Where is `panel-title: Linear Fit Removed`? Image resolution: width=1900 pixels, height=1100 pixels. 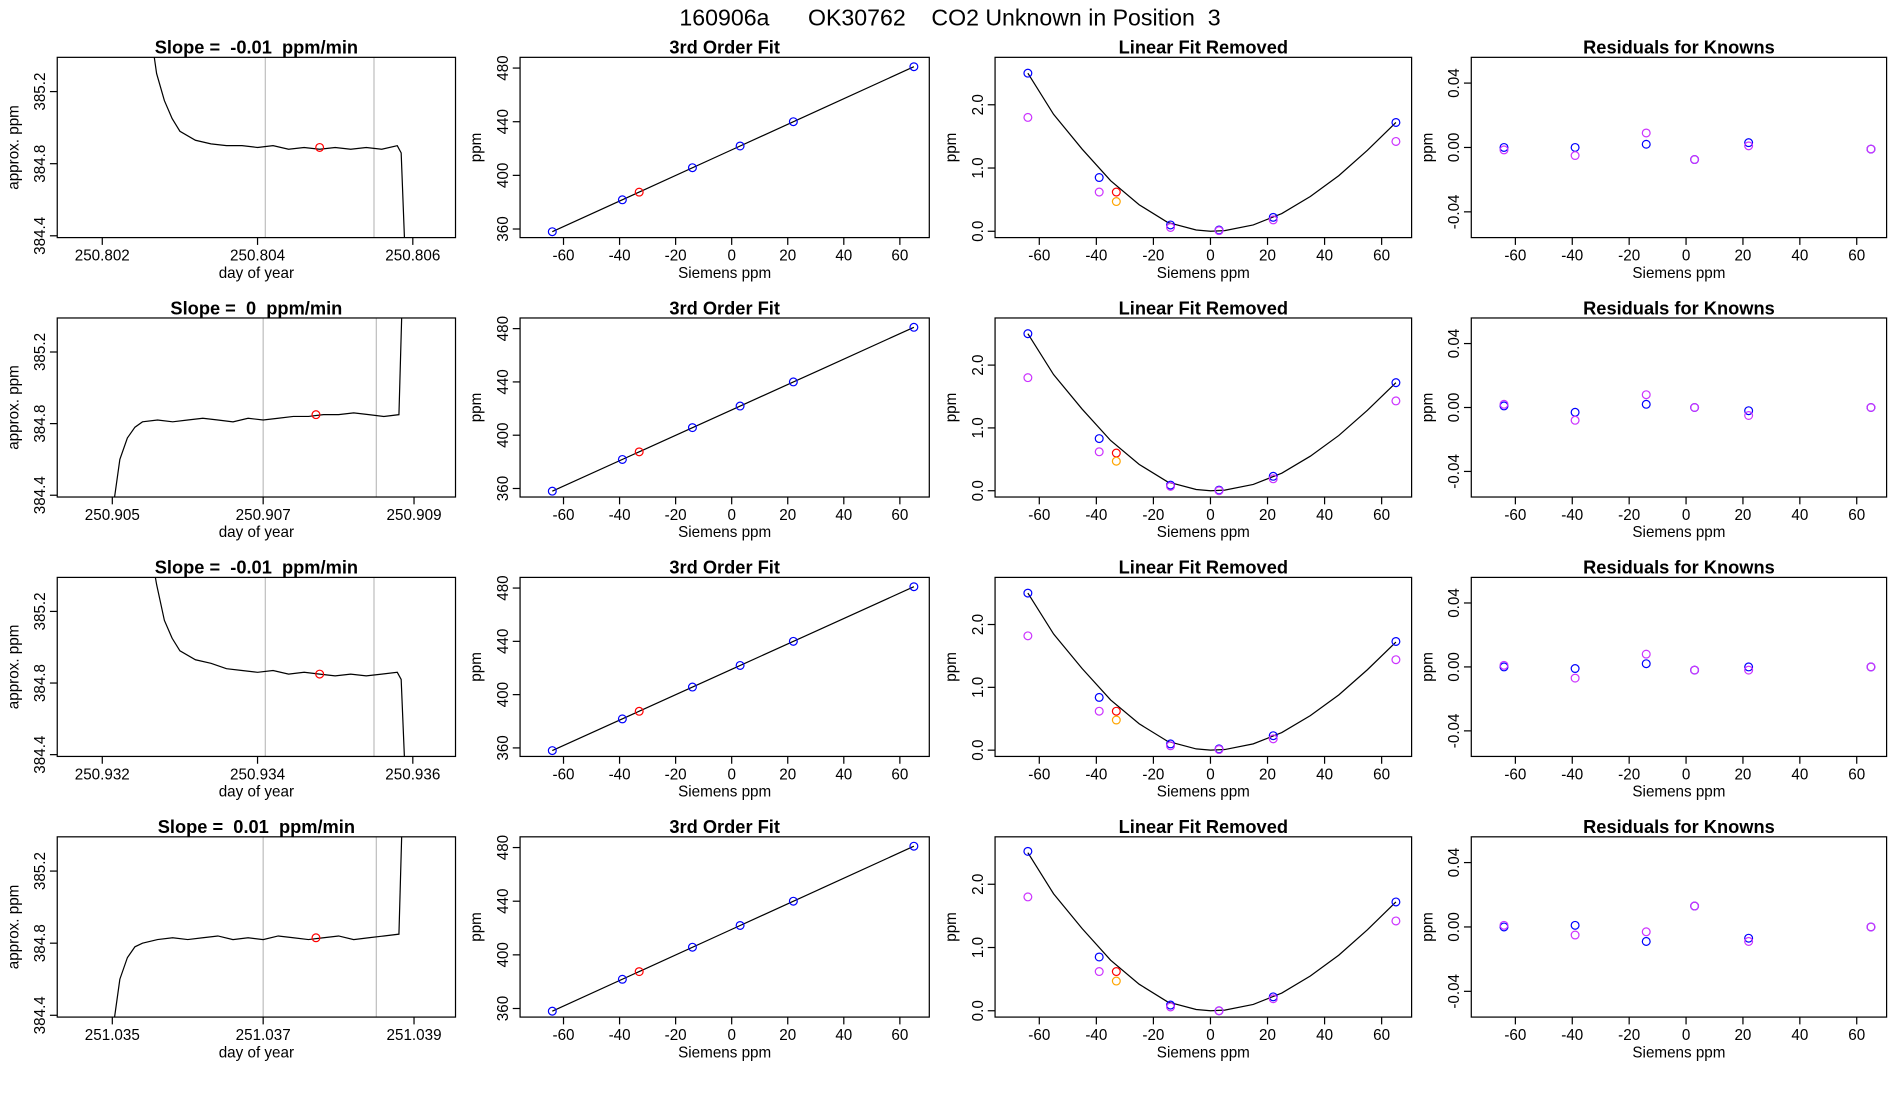 panel-title: Linear Fit Removed is located at coordinates (1203, 307).